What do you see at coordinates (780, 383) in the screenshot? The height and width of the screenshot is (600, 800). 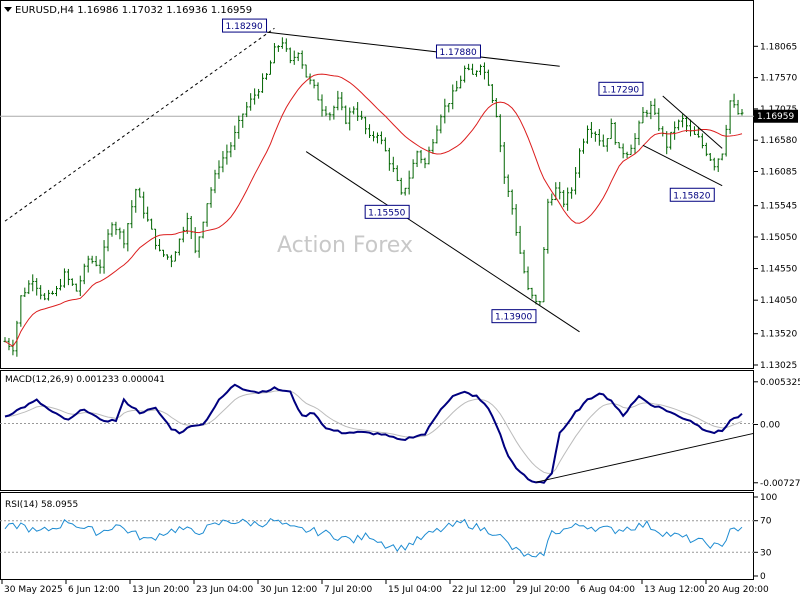 I see `macd-tick-label: 0.005325` at bounding box center [780, 383].